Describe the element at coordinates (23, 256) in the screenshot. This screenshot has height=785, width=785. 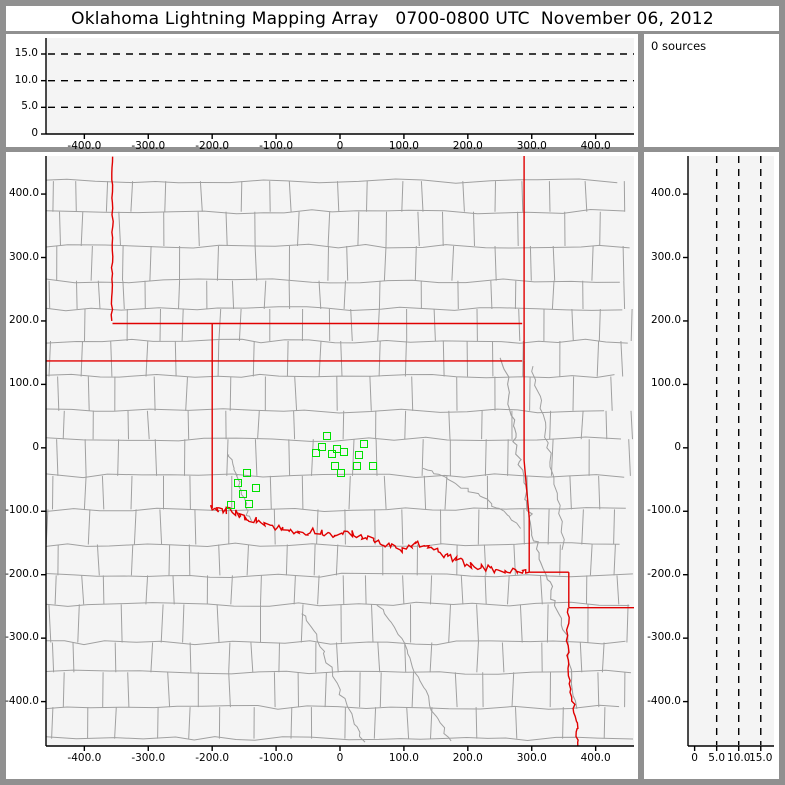
I see `map-ytick-1: 300.0` at that location.